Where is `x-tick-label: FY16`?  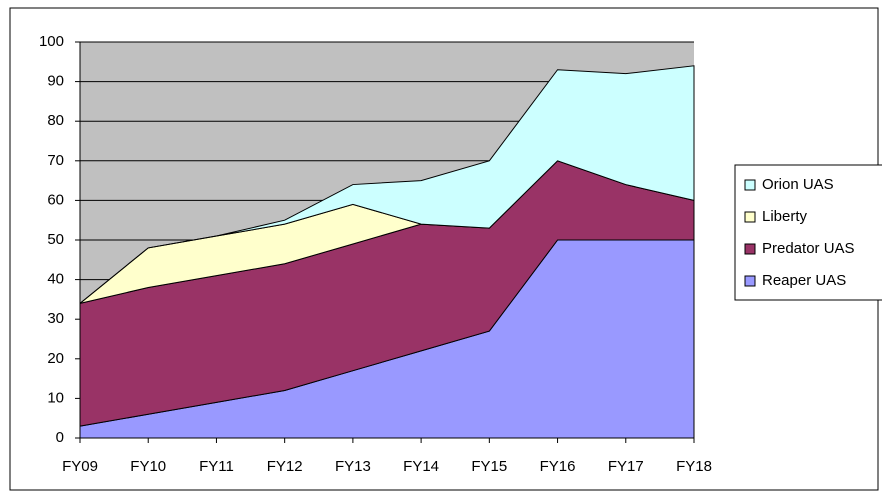
x-tick-label: FY16 is located at coordinates (558, 466).